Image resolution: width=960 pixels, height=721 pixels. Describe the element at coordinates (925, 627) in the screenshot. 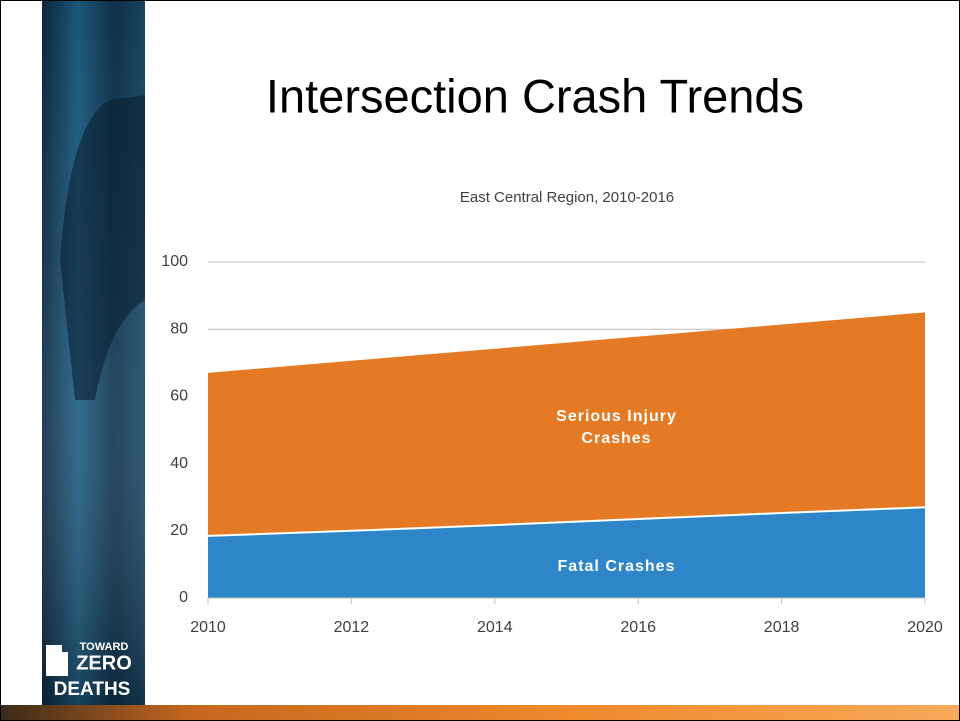

I see `x-tick-label: 2020` at that location.